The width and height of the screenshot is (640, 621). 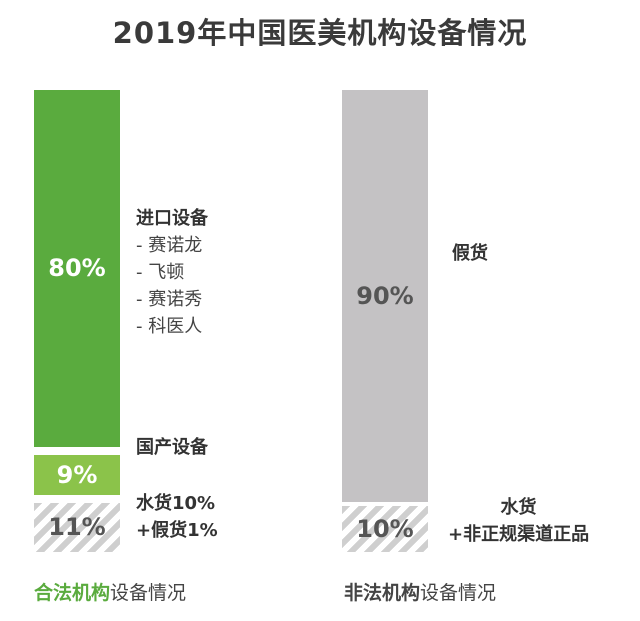 What do you see at coordinates (148, 593) in the screenshot?
I see `legal-footer-rest: 设备情况` at bounding box center [148, 593].